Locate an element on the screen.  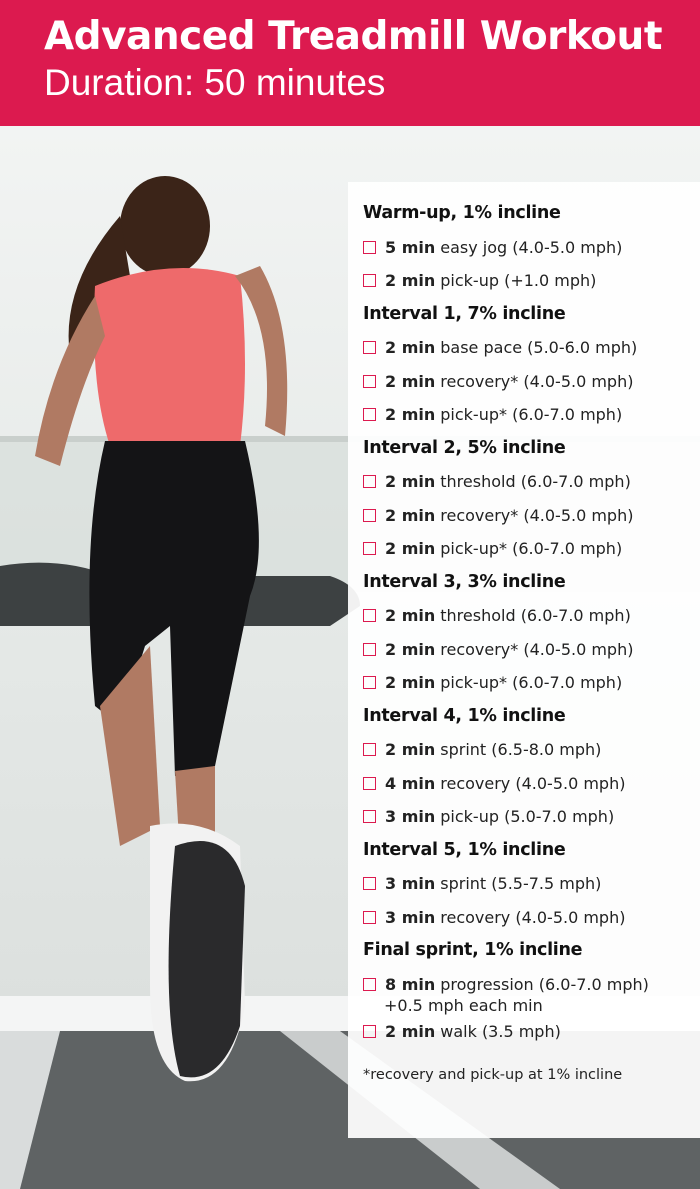
workout-step: 4 min recovery (4.0-5.0 mph) is located at coordinates (531, 784).